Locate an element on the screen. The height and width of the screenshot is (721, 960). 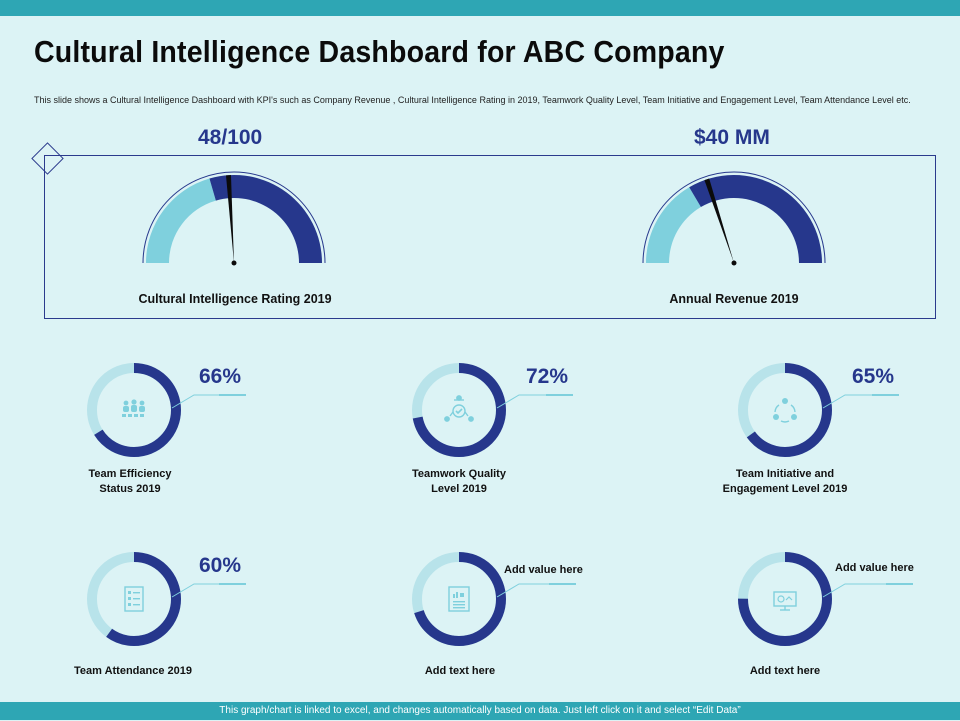
kpi-label: Team Initiative and Engagement Level 2019 is located at coordinates (785, 481).